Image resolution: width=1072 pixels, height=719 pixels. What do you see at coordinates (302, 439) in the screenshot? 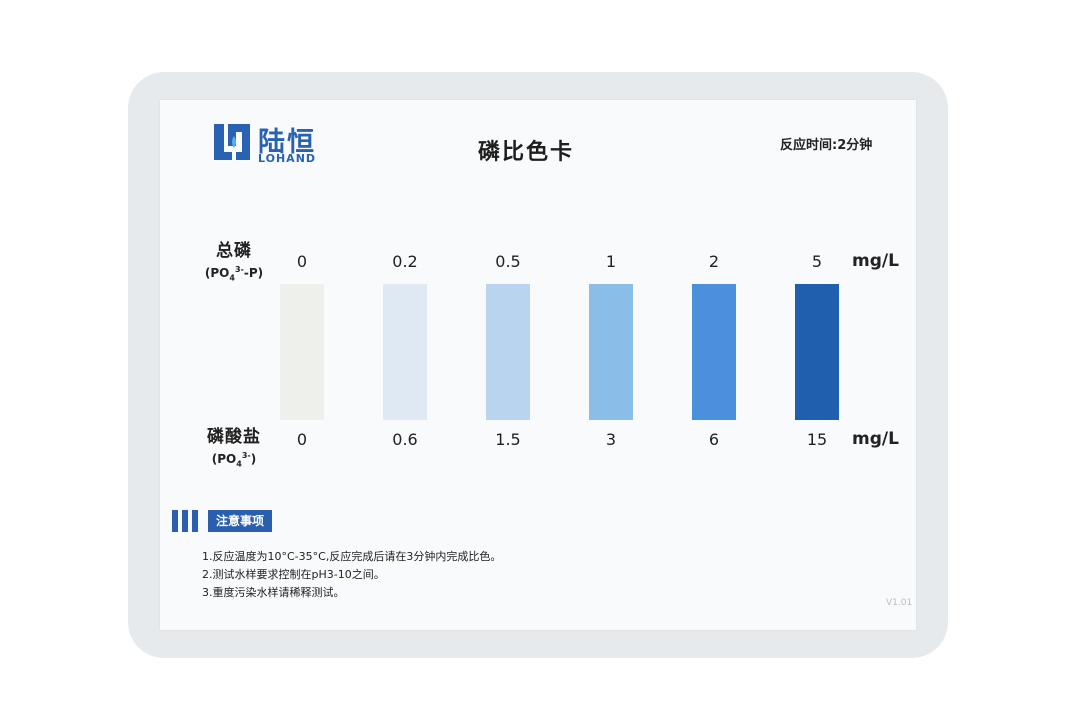
I see `phosphate-value: 0` at bounding box center [302, 439].